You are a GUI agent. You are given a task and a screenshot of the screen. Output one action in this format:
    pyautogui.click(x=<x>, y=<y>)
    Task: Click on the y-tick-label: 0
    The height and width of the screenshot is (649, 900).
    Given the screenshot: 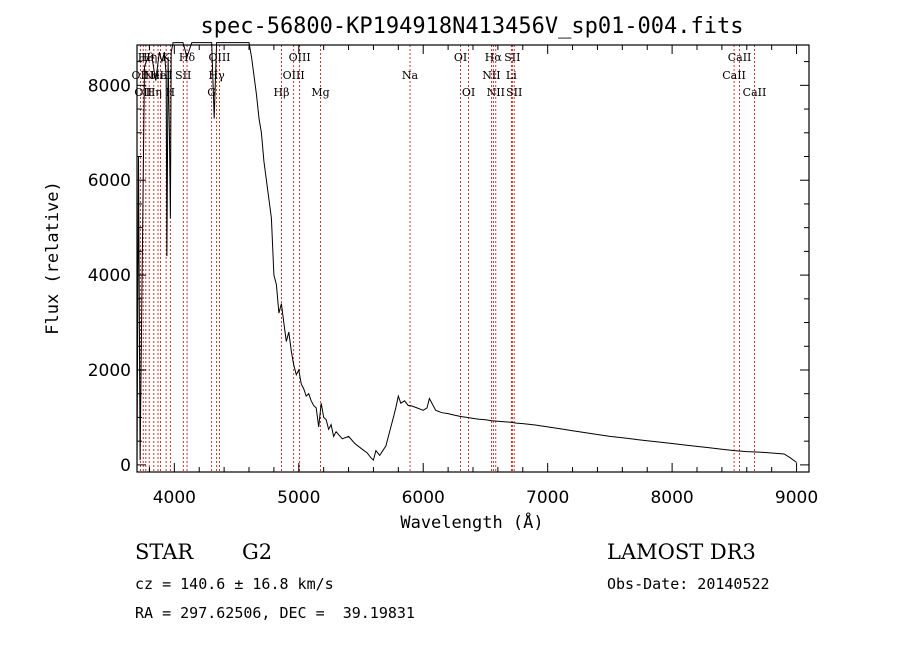 What is the action you would take?
    pyautogui.click(x=125, y=466)
    